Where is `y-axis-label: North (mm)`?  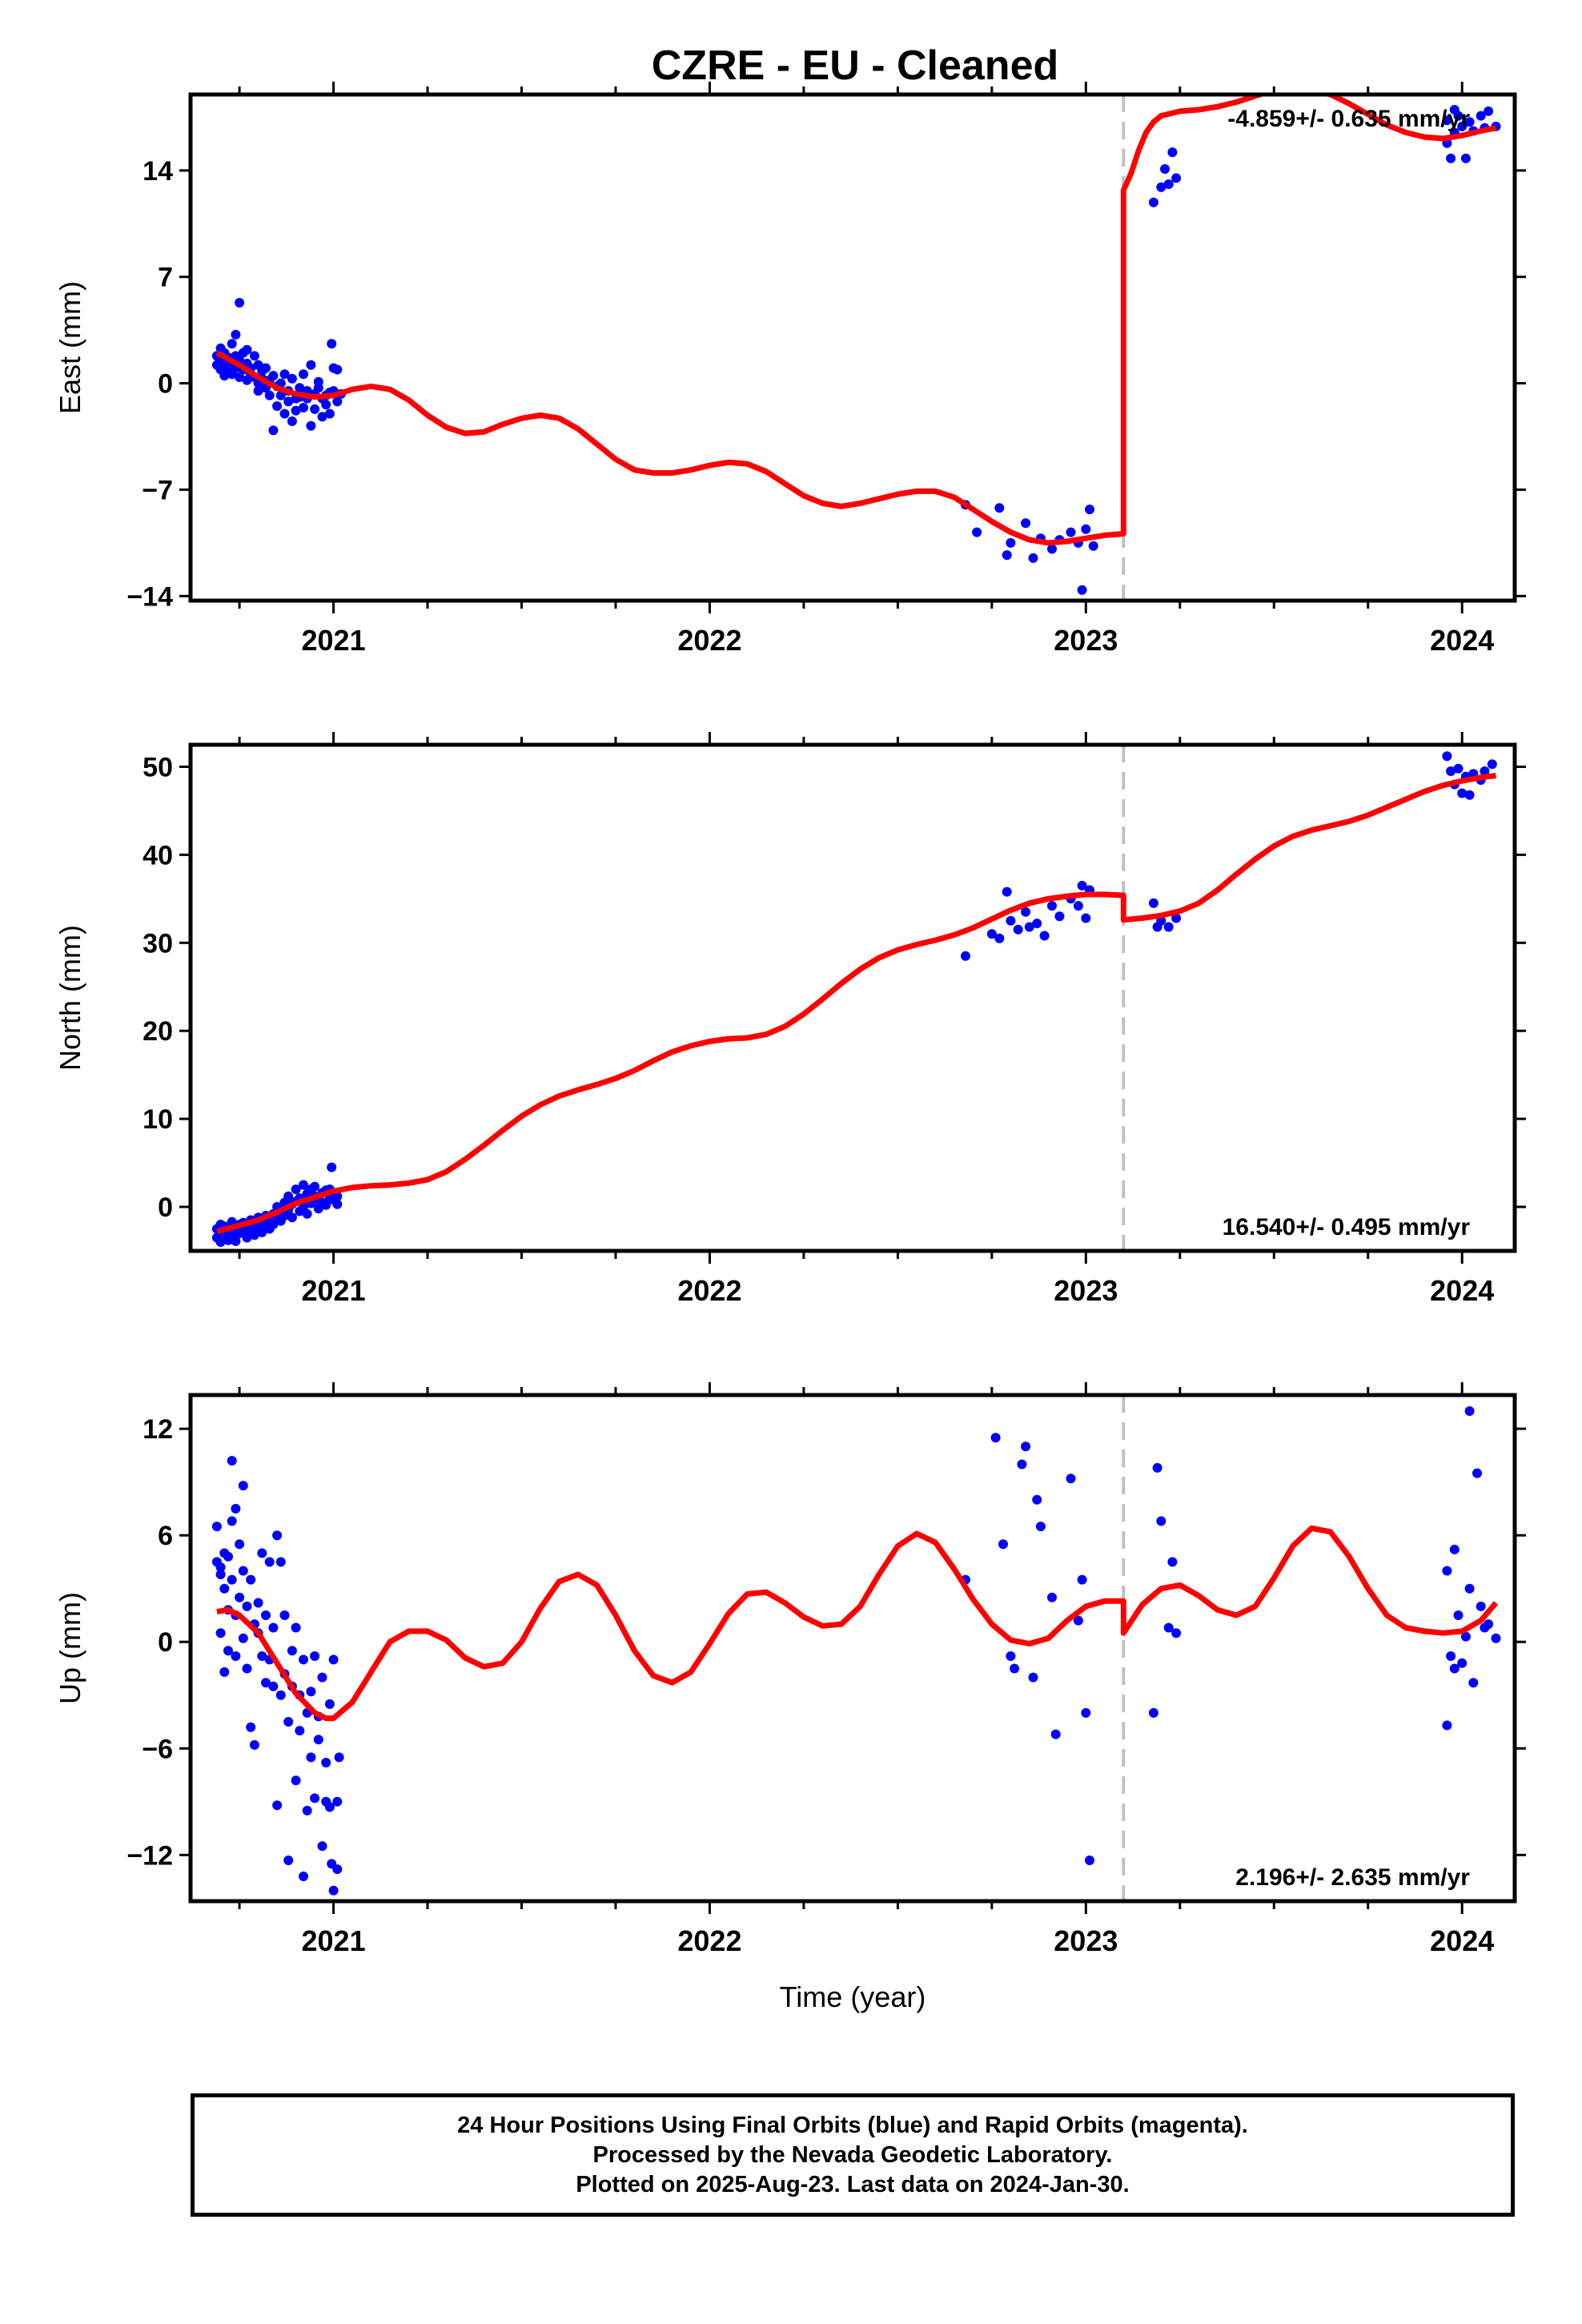
y-axis-label: North (mm) is located at coordinates (70, 998).